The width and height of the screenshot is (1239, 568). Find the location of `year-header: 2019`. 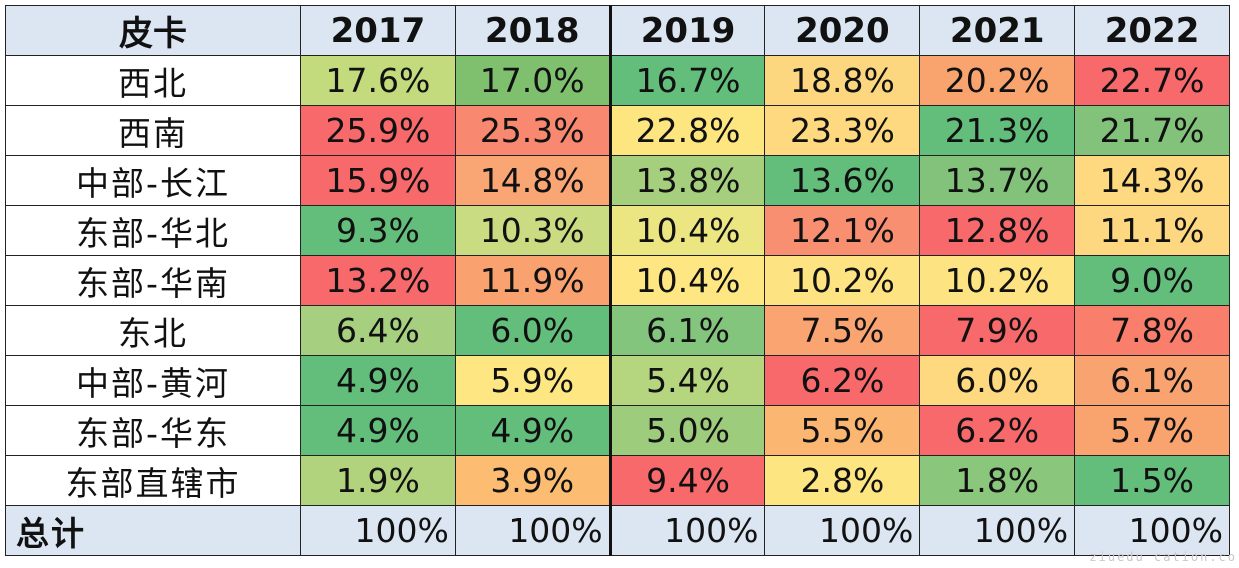

year-header: 2019 is located at coordinates (687, 30).